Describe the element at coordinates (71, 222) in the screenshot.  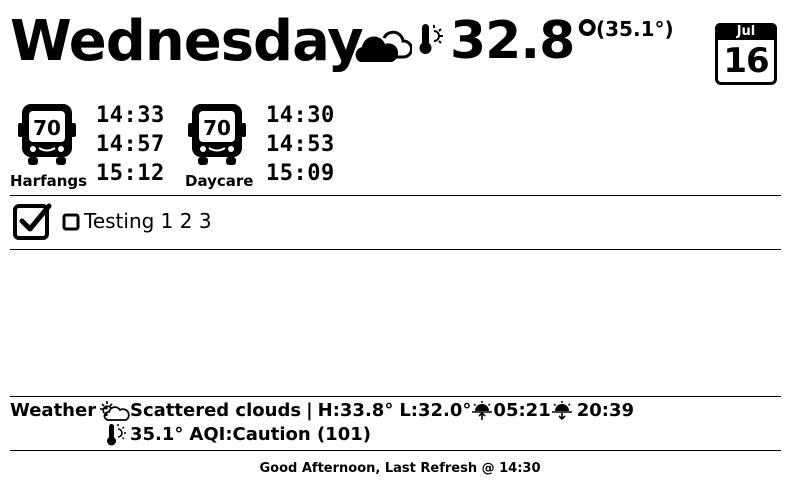
I see `todo-checkbox` at that location.